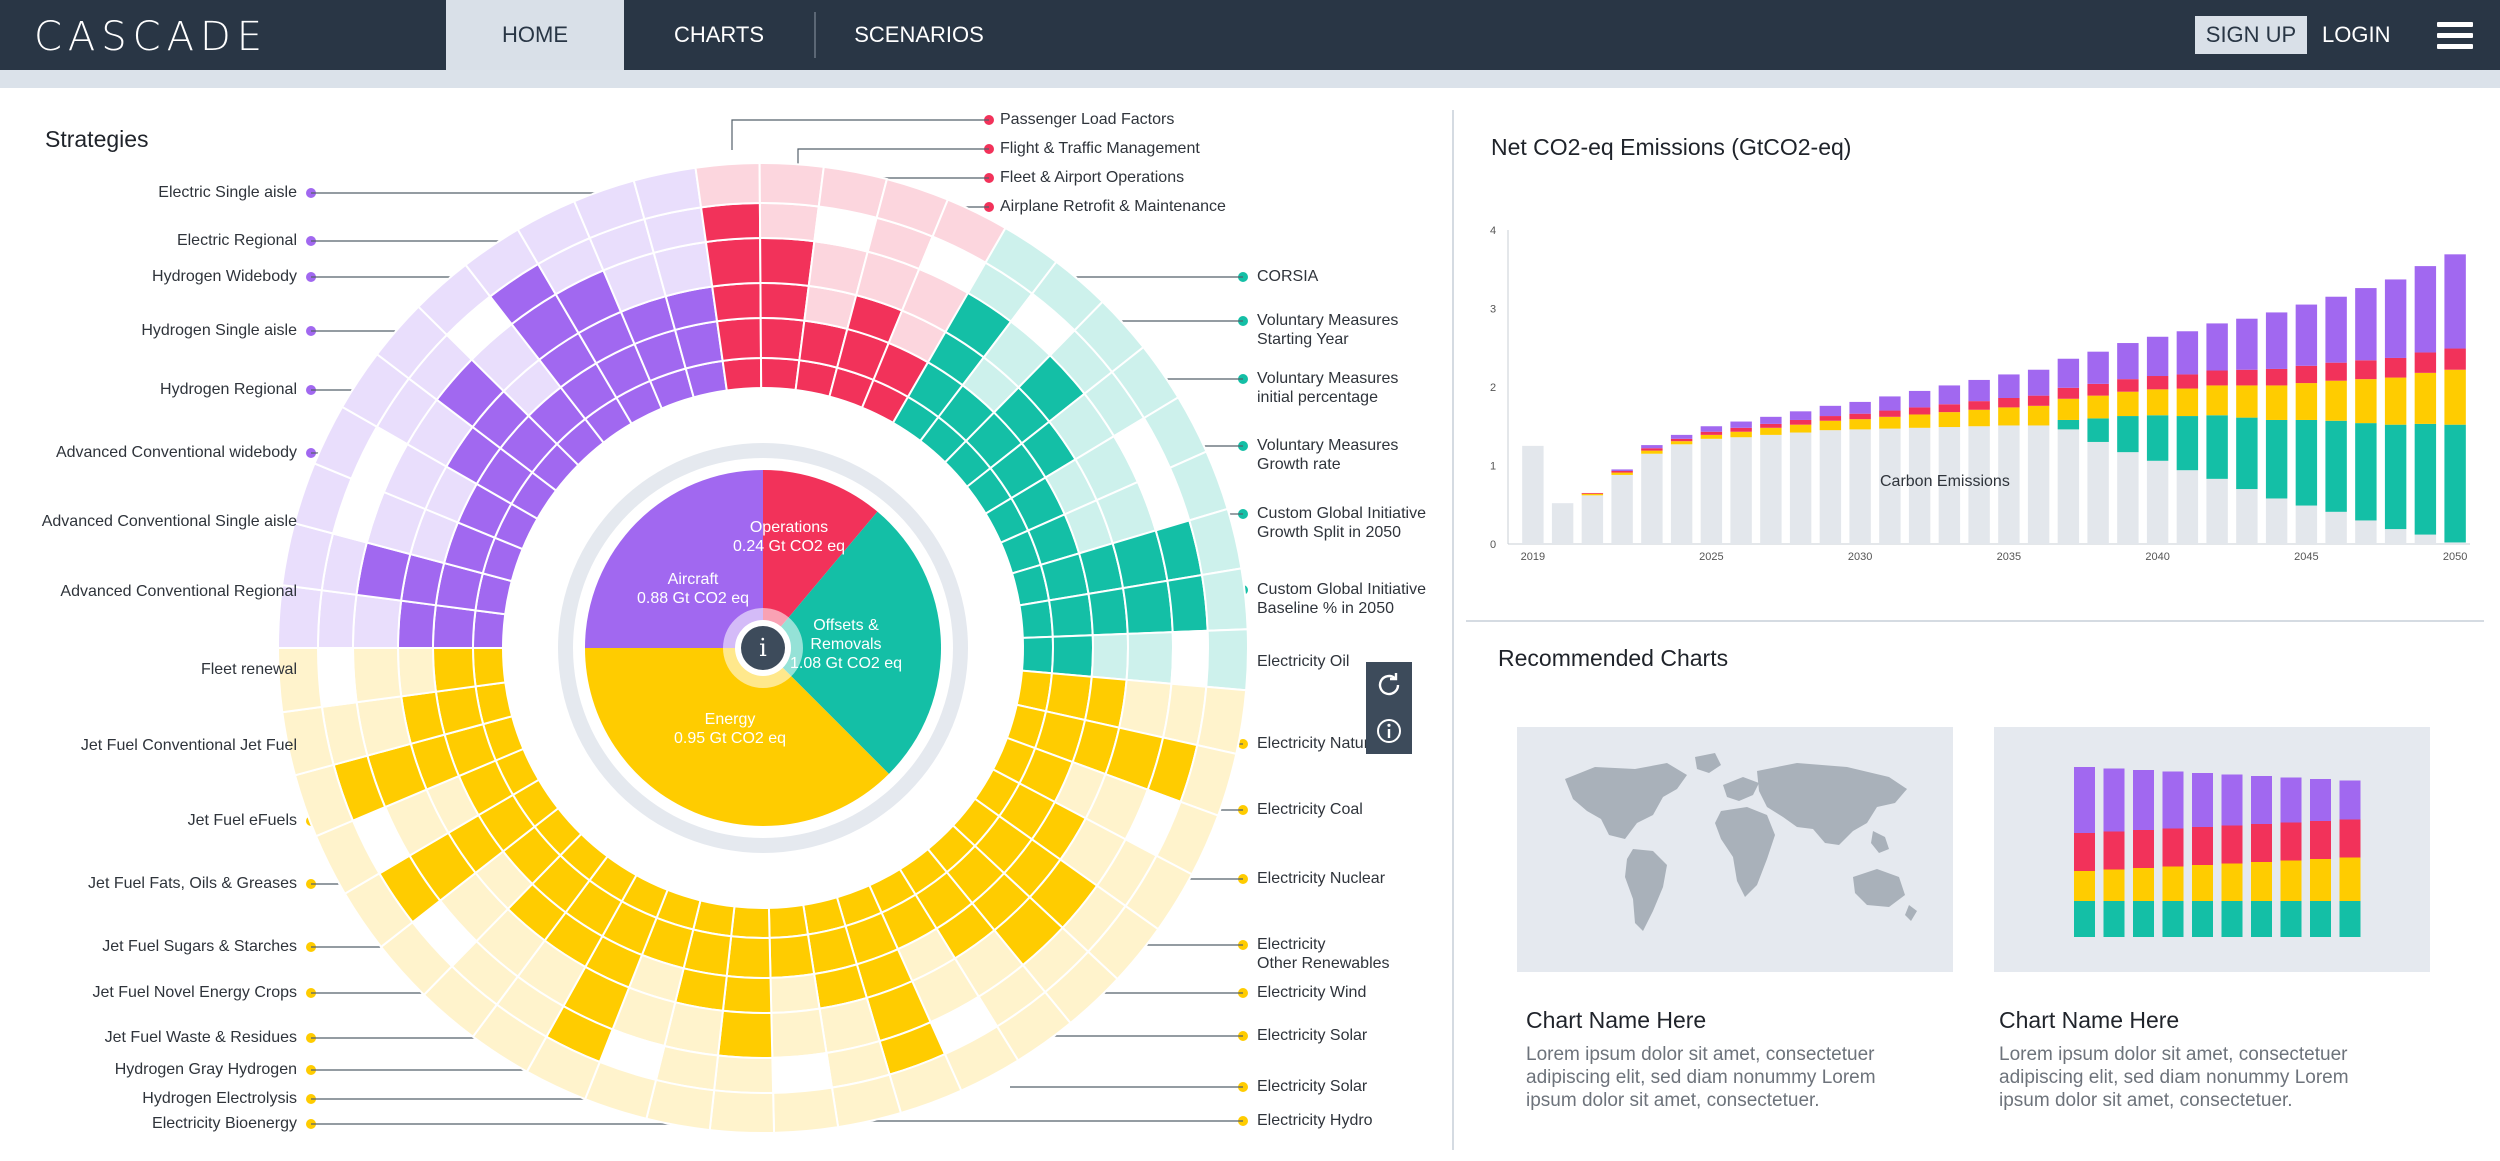  I want to click on left-strategy-label: Jet Fuel Conventional Jet Fuel, so click(188, 745).